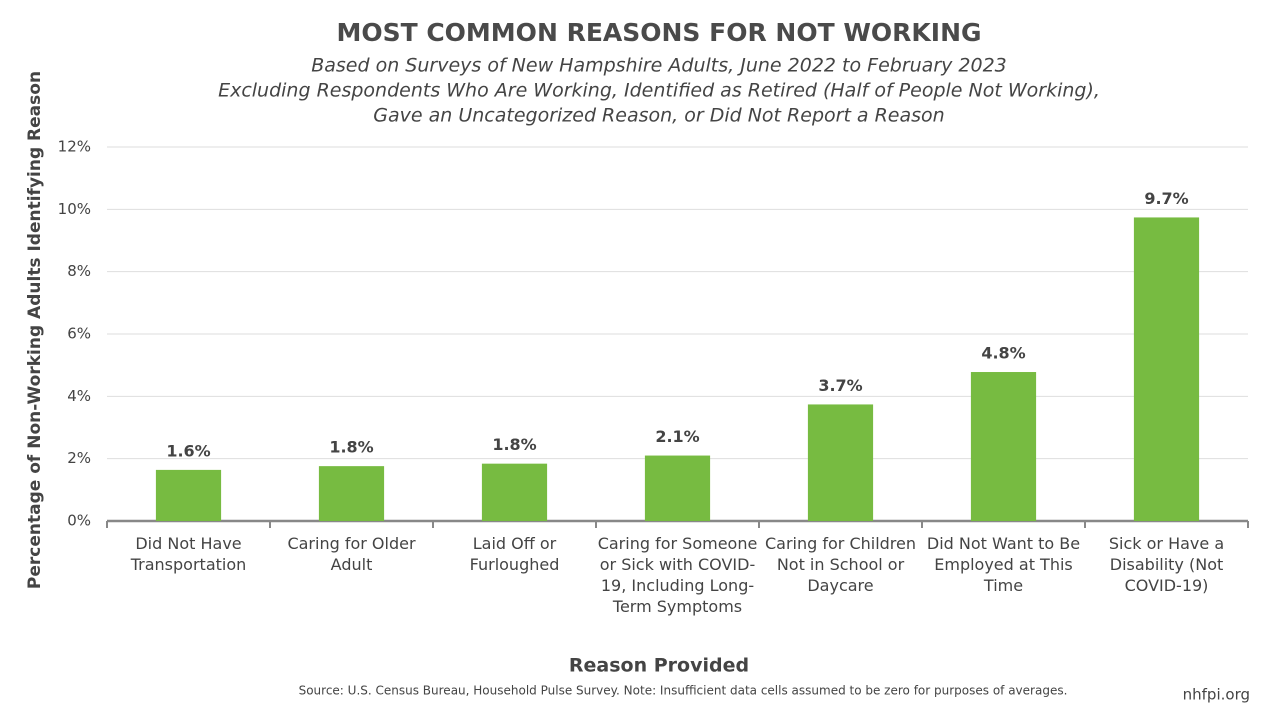 The width and height of the screenshot is (1270, 715). I want to click on value-label: 4.8%, so click(1003, 353).